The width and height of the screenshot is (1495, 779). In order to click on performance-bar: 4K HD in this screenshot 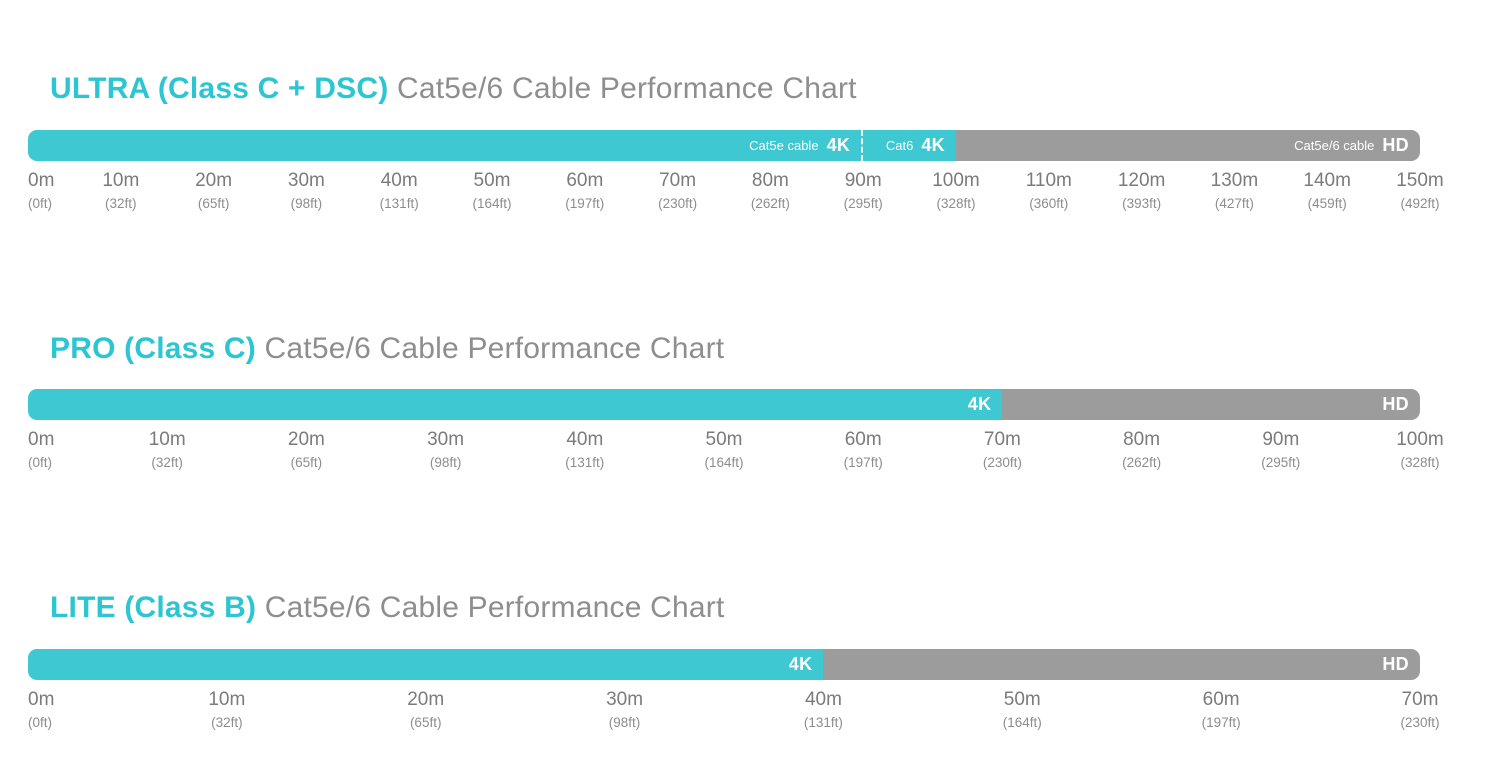, I will do `click(724, 404)`.